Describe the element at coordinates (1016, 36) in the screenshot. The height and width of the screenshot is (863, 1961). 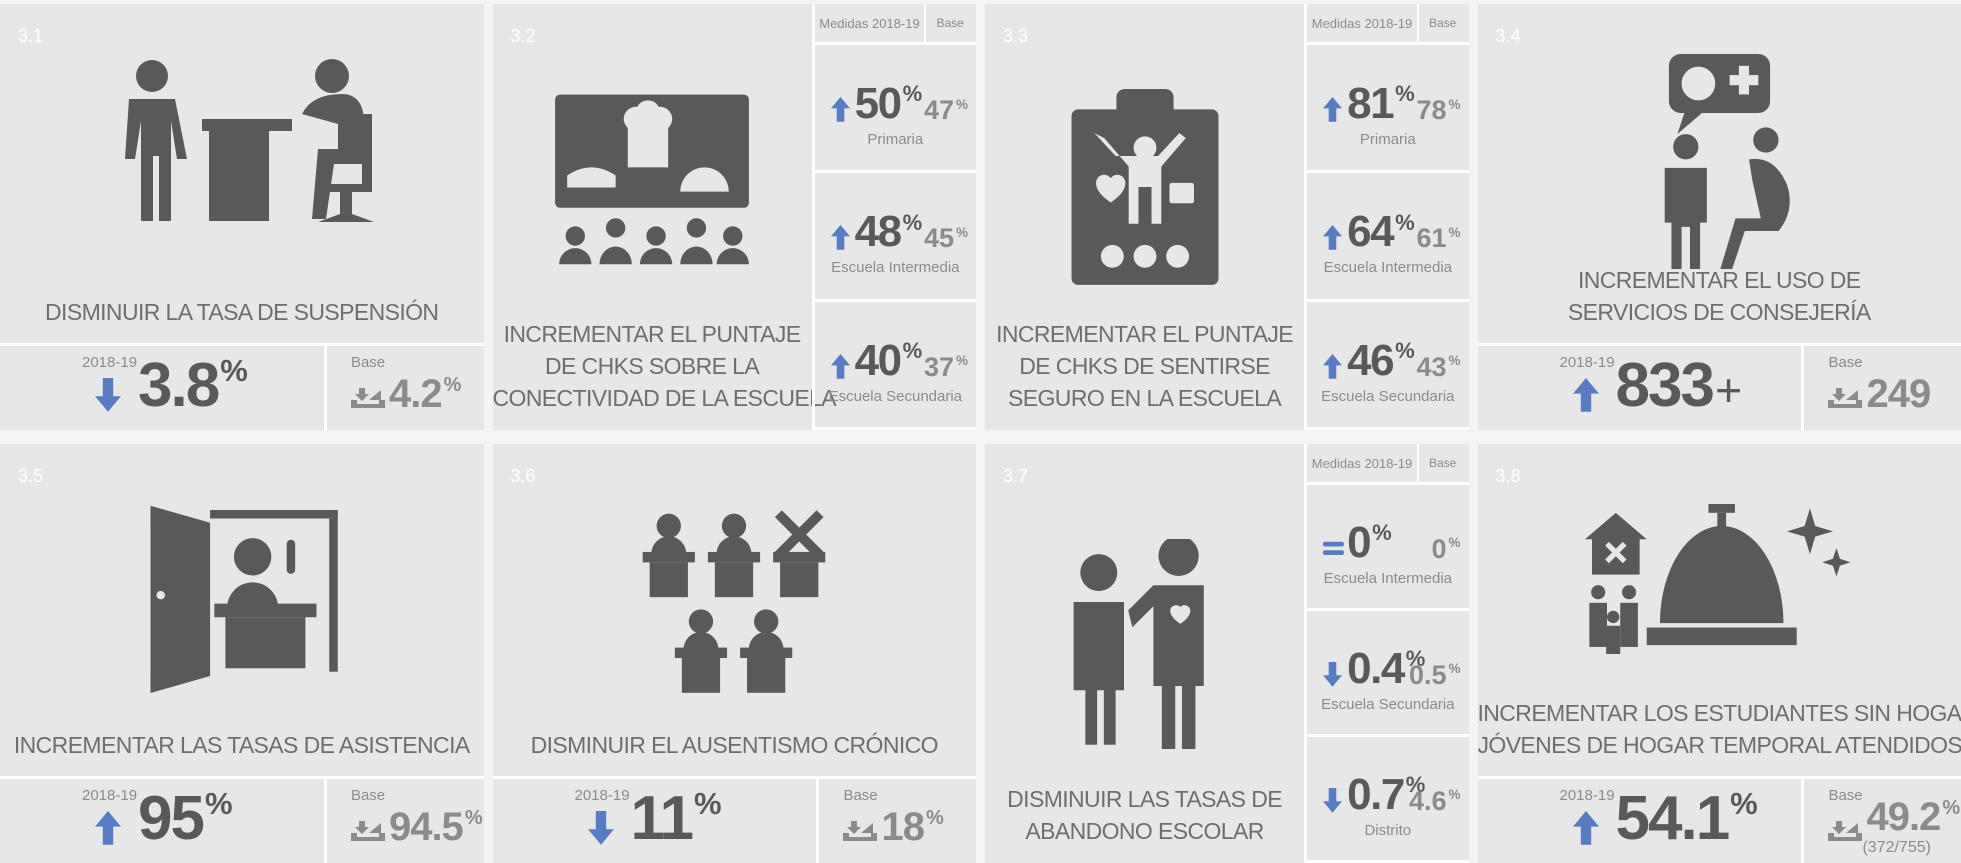
I see `card-number: 3.3` at that location.